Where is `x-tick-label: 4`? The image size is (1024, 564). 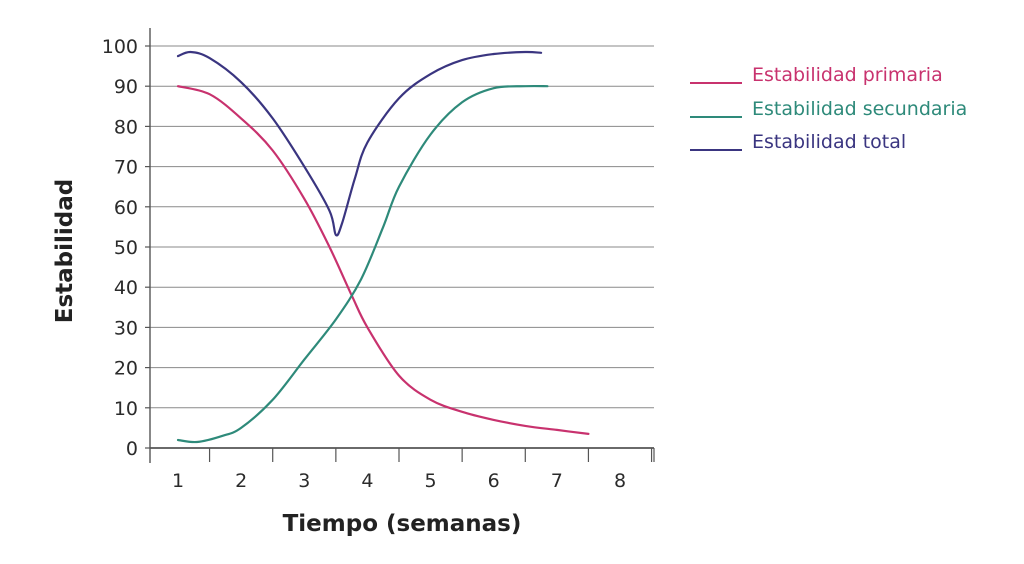
x-tick-label: 4 is located at coordinates (367, 481).